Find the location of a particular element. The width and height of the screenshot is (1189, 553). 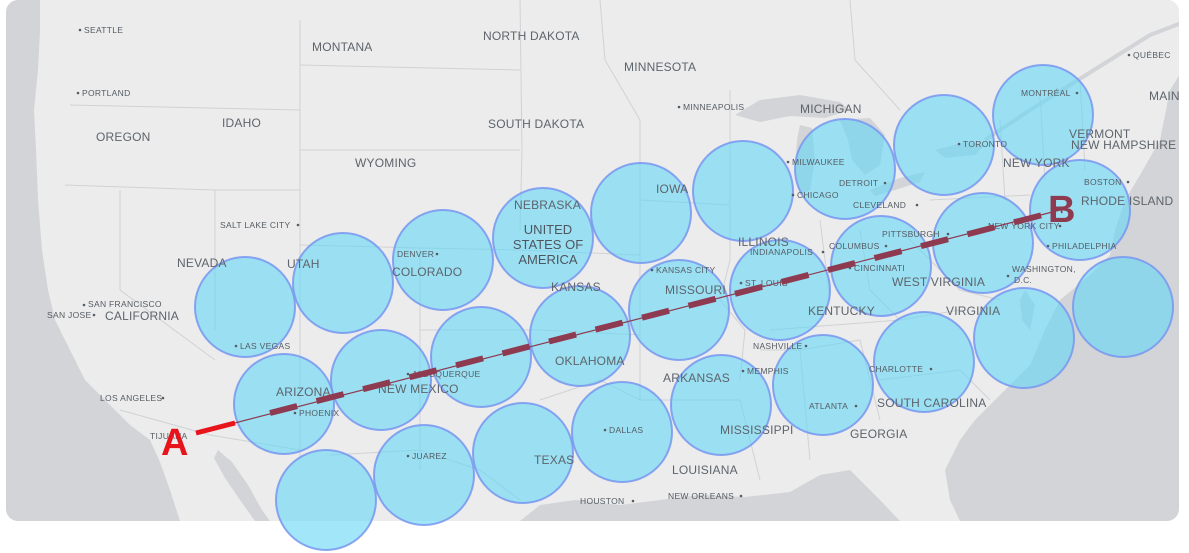

city-label-salt-lake-city: SALT LAKE CITY is located at coordinates (255, 225).